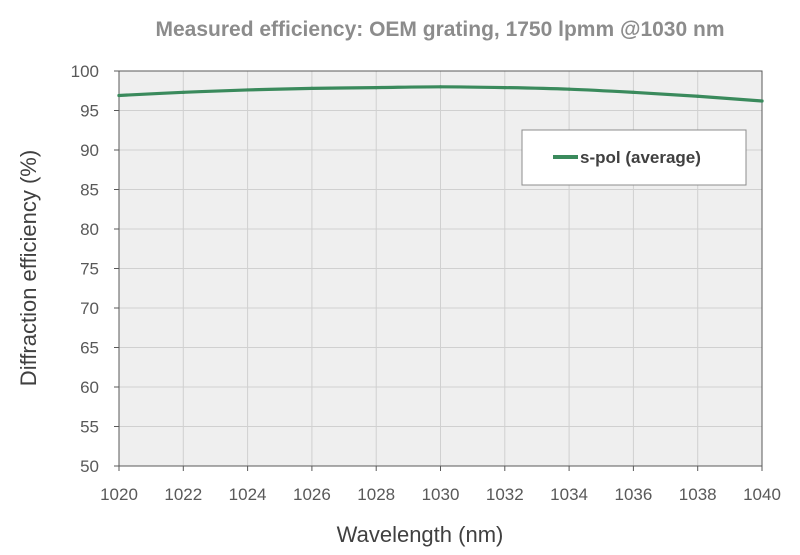 This screenshot has height=555, width=800. Describe the element at coordinates (312, 494) in the screenshot. I see `x-tick-label-1026: 1026` at that location.